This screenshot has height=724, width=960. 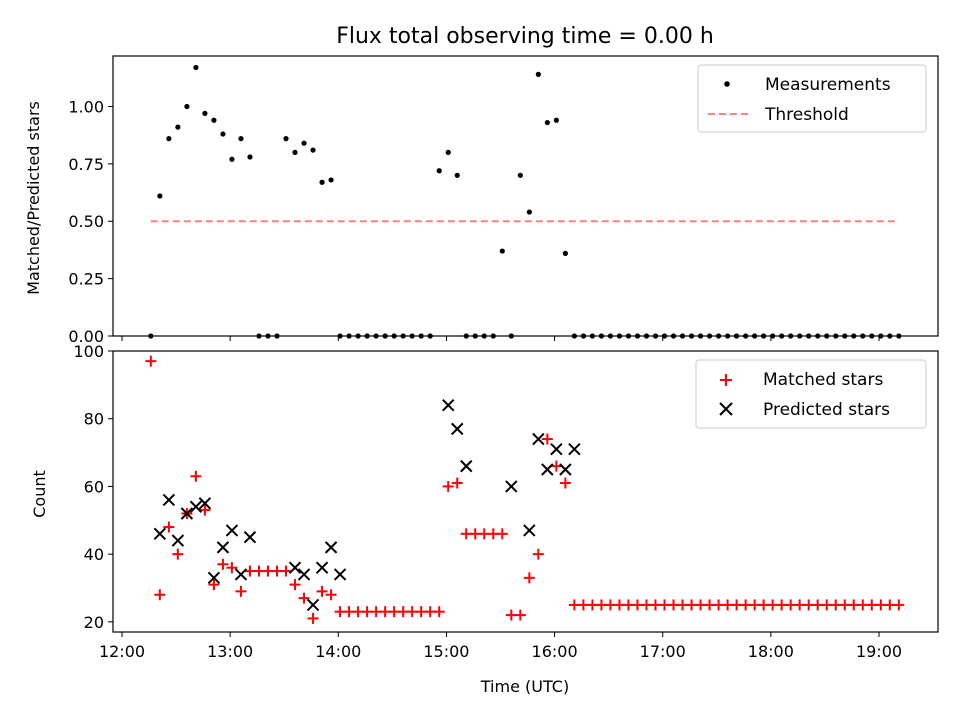 What do you see at coordinates (122, 651) in the screenshot?
I see `bottom-x-tick-label: 12:00` at bounding box center [122, 651].